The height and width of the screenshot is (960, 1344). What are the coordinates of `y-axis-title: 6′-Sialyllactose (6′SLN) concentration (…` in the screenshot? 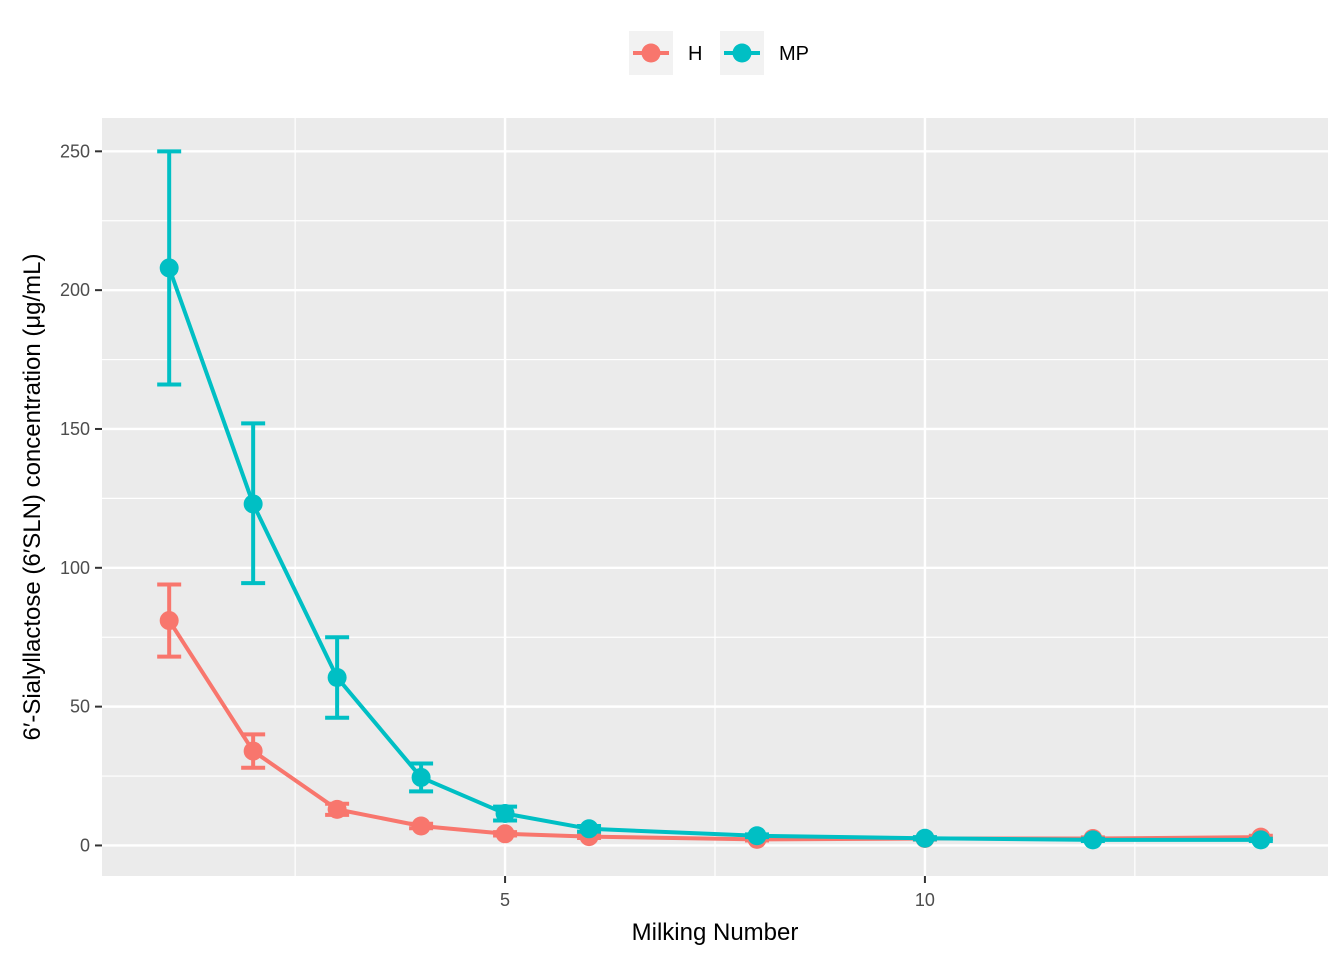 It's located at (32, 496).